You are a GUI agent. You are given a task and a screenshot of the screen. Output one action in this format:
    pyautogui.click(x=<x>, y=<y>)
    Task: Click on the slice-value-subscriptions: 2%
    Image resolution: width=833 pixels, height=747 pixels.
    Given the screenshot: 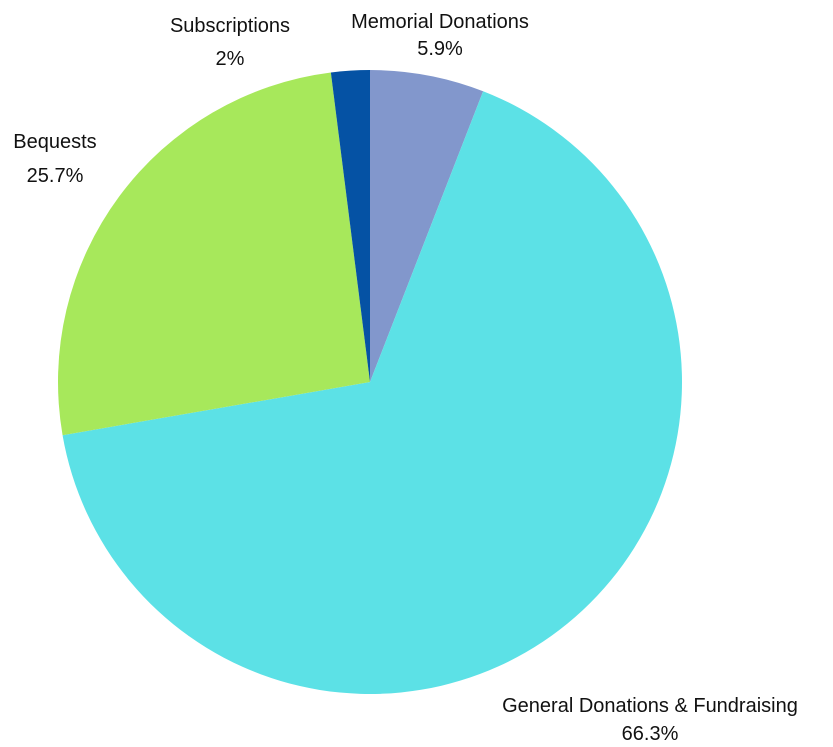 What is the action you would take?
    pyautogui.click(x=230, y=59)
    